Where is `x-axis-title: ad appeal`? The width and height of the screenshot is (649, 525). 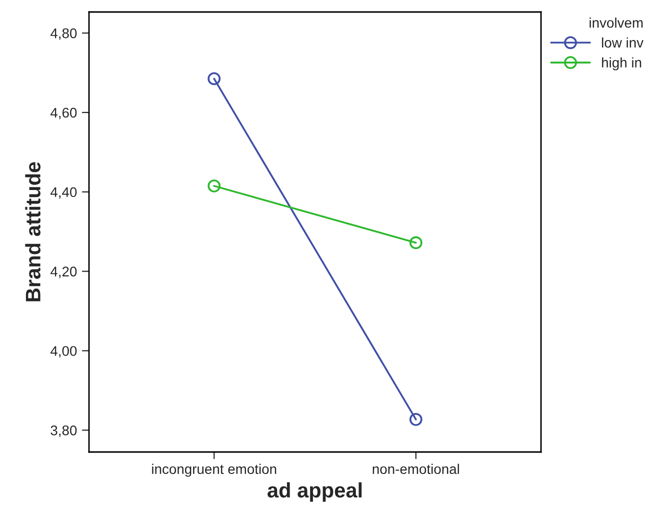 x-axis-title: ad appeal is located at coordinates (315, 492).